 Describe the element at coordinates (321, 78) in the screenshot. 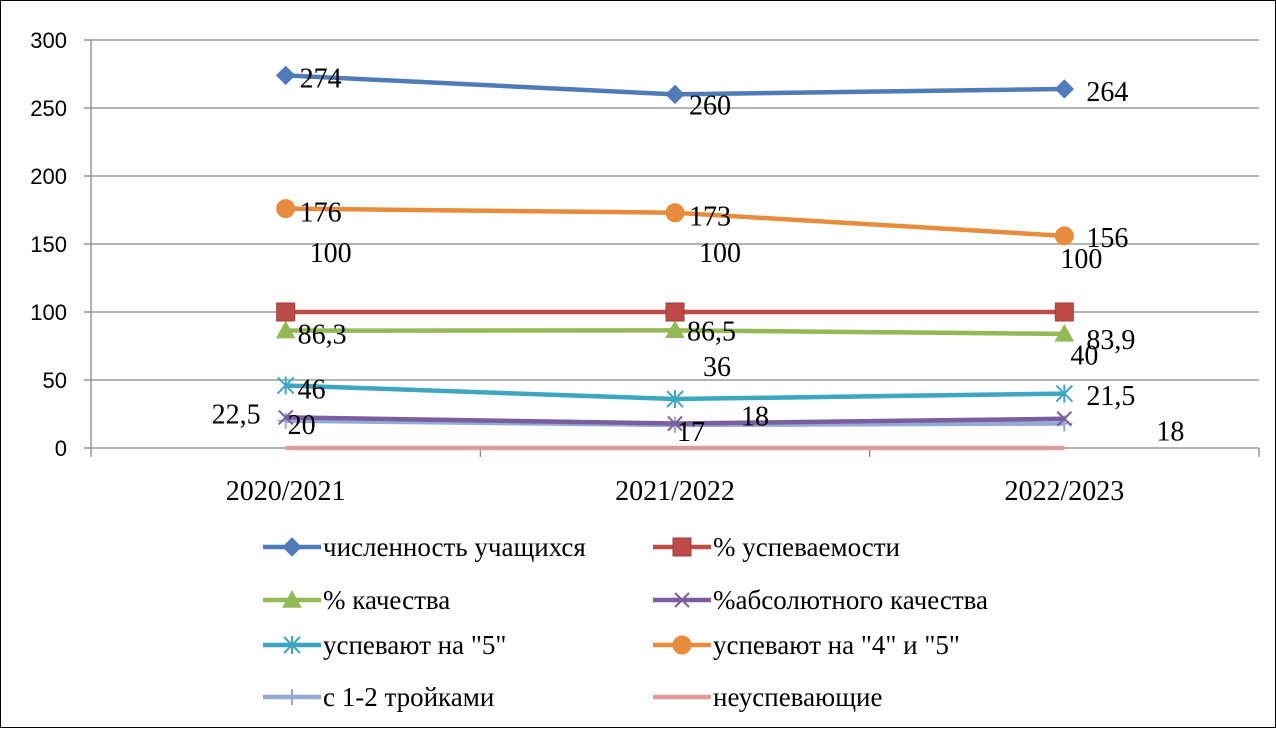

I see `data-label: 274` at that location.